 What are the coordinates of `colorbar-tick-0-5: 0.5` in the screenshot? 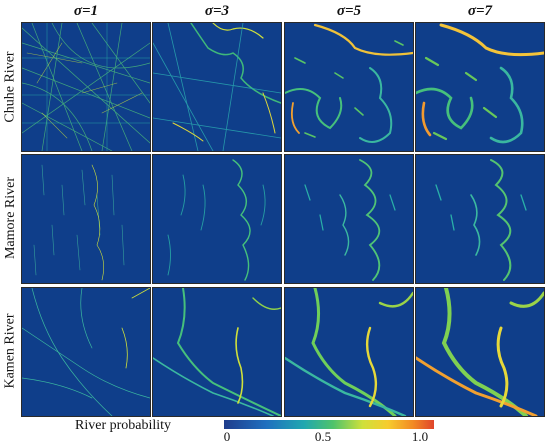 It's located at (323, 436).